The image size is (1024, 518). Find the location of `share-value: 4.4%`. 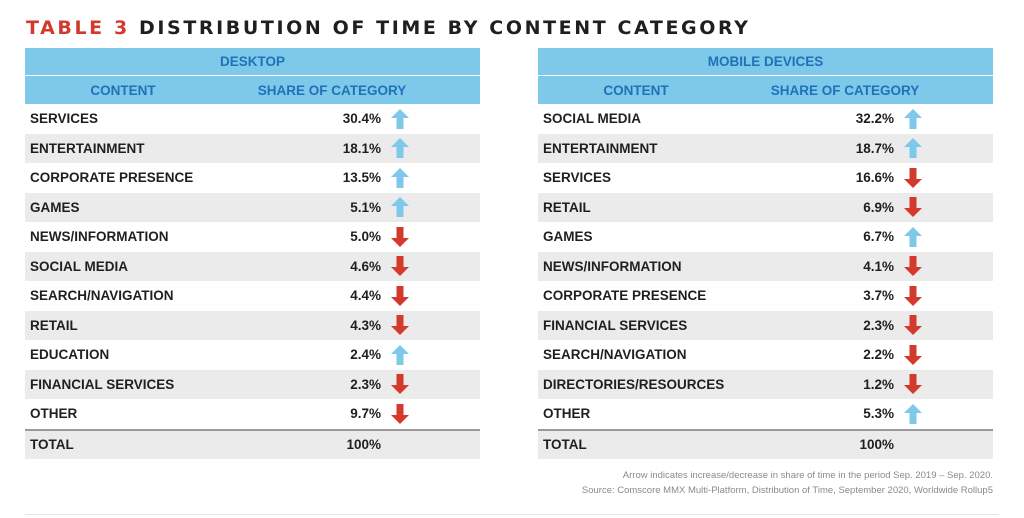

share-value: 4.4% is located at coordinates (365, 296).